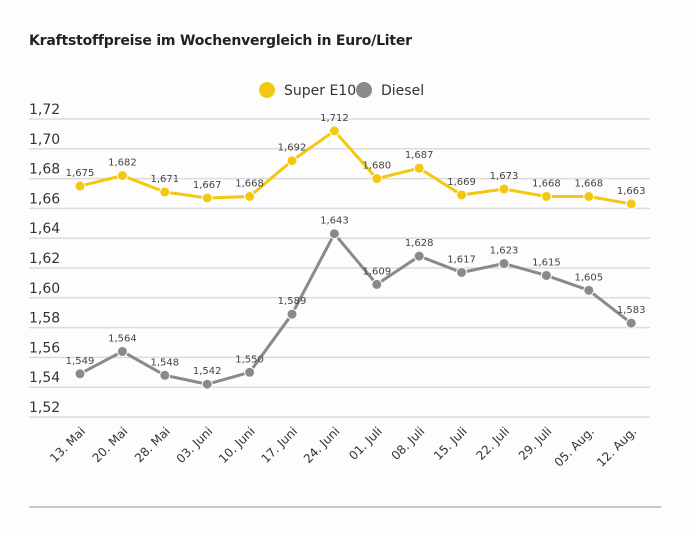 The height and width of the screenshot is (536, 690). What do you see at coordinates (364, 90) in the screenshot?
I see `legend-marker-diesel` at bounding box center [364, 90].